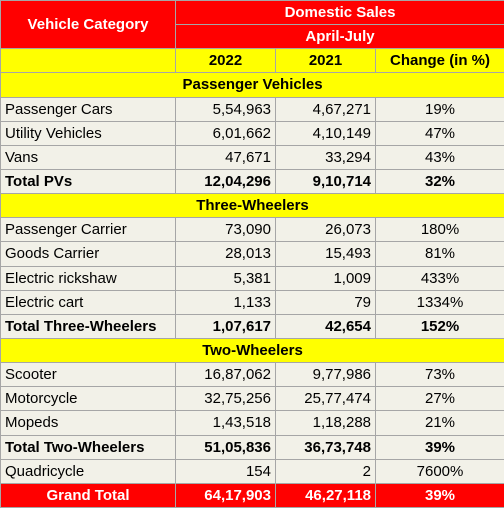 This screenshot has width=504, height=508. I want to click on cell: 1,009, so click(325, 278).